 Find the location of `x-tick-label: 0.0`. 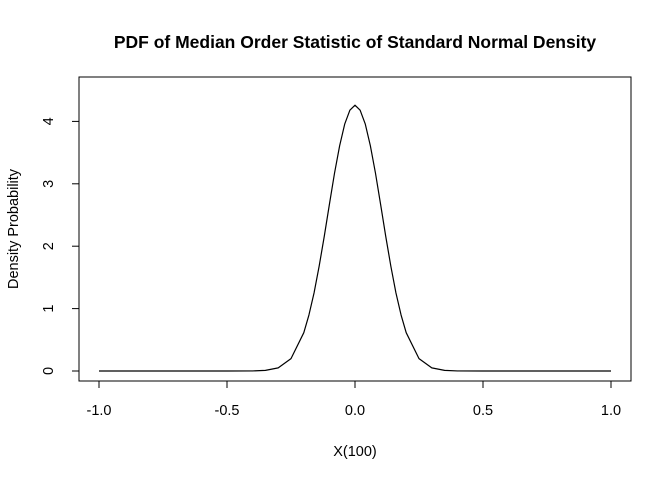

x-tick-label: 0.0 is located at coordinates (355, 411).